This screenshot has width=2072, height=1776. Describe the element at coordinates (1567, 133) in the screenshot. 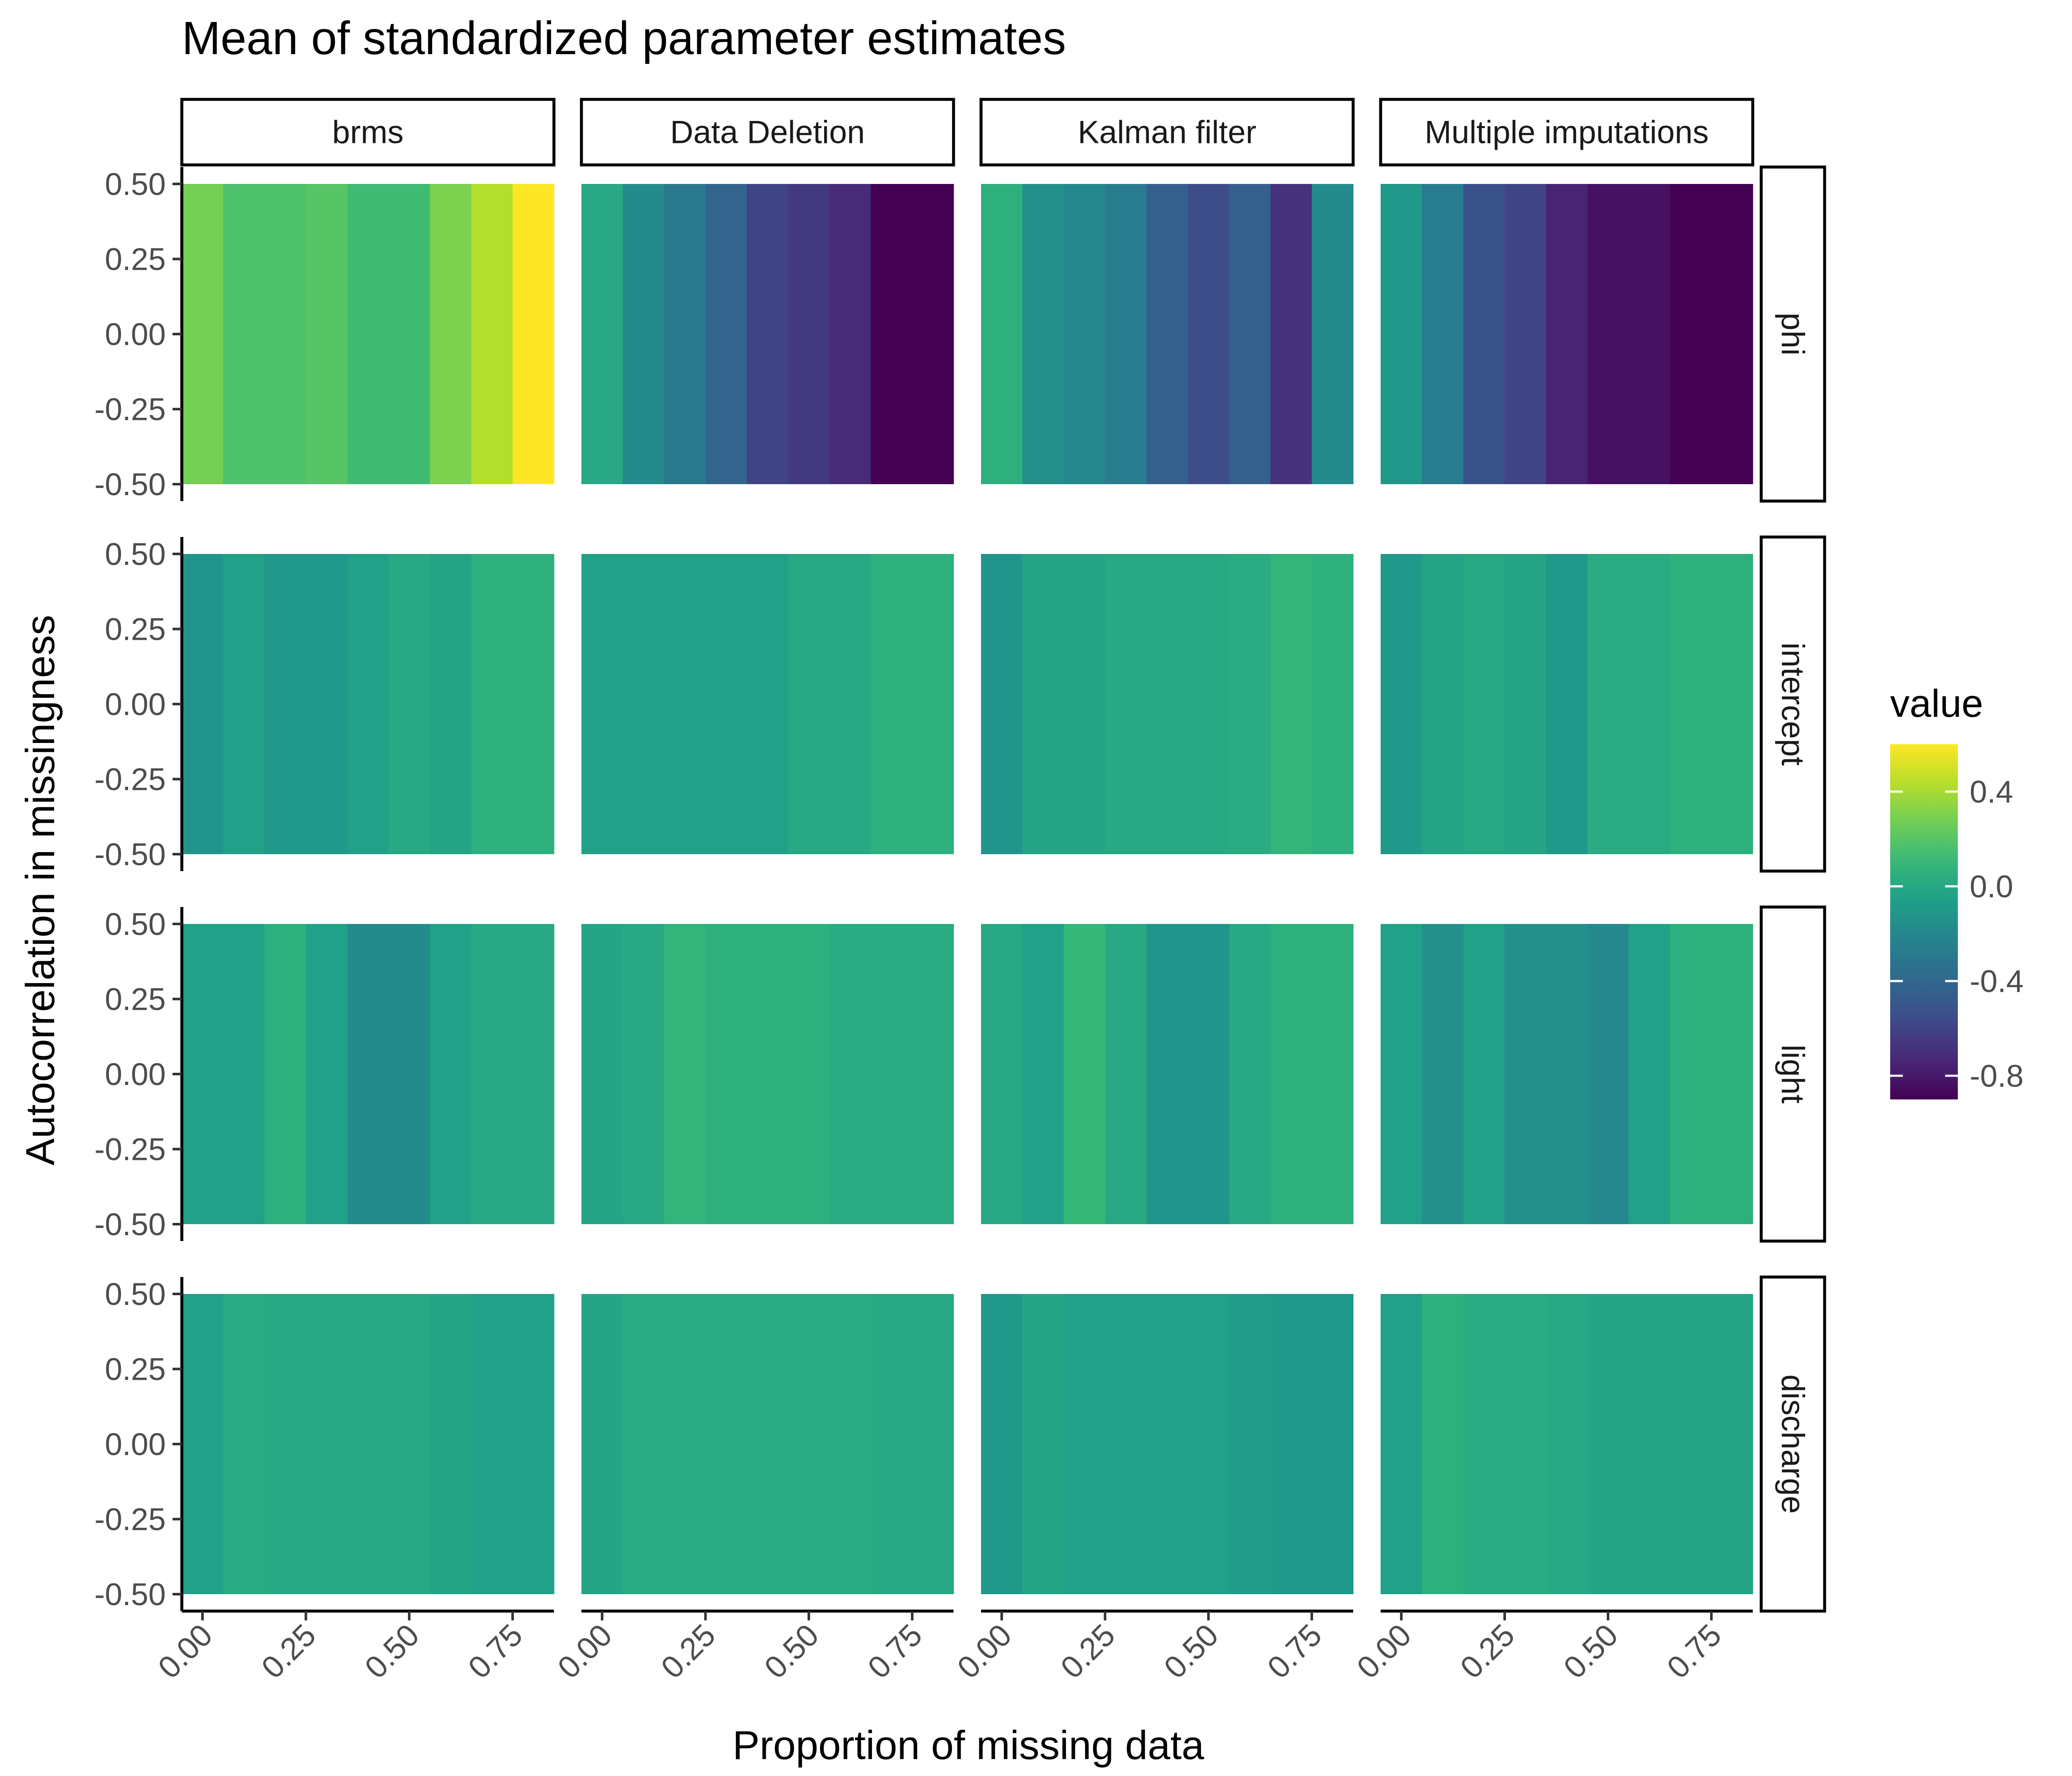

I see `strip-label-column: Multiple imputations` at that location.